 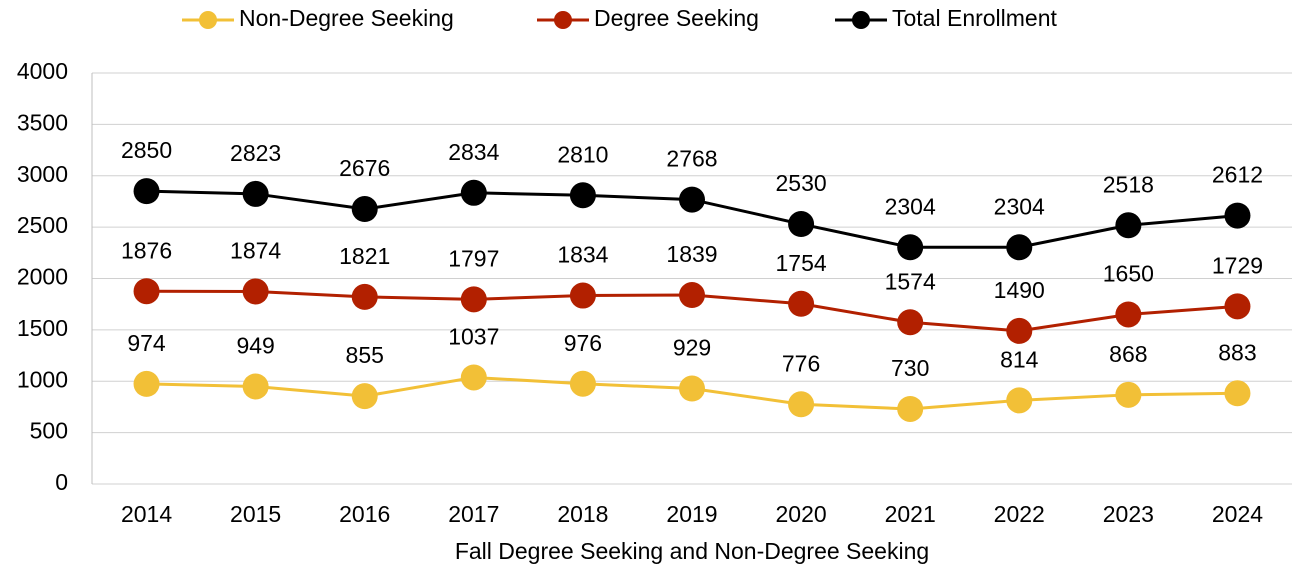 I want to click on data-label: 2768, so click(x=691, y=159).